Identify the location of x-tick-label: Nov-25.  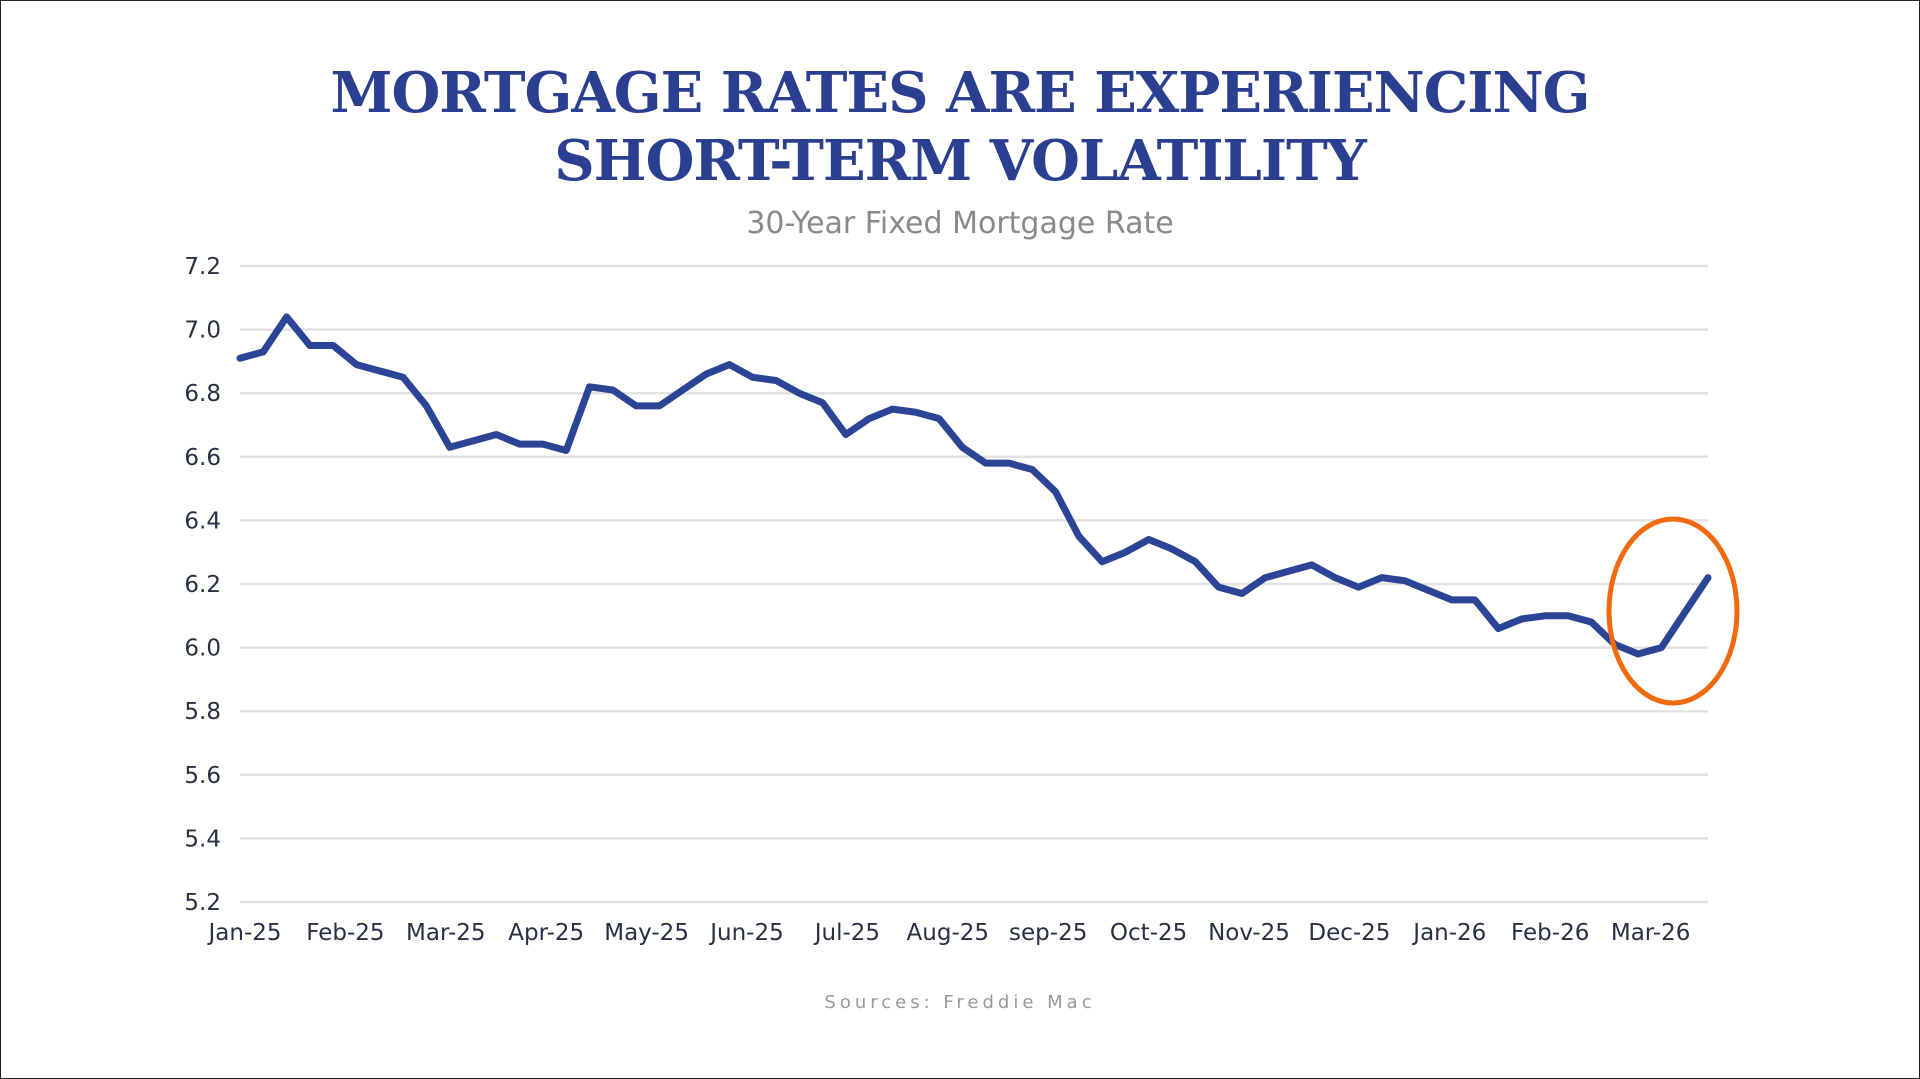
(1249, 933).